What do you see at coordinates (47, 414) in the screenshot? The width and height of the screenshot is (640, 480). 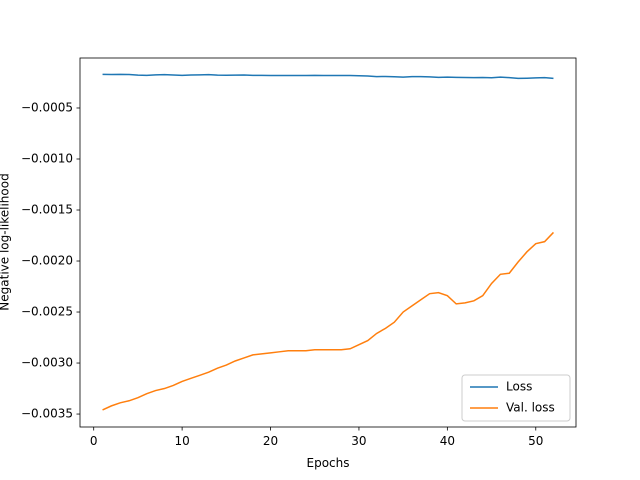 I see `y-tick-label: −0.0035` at bounding box center [47, 414].